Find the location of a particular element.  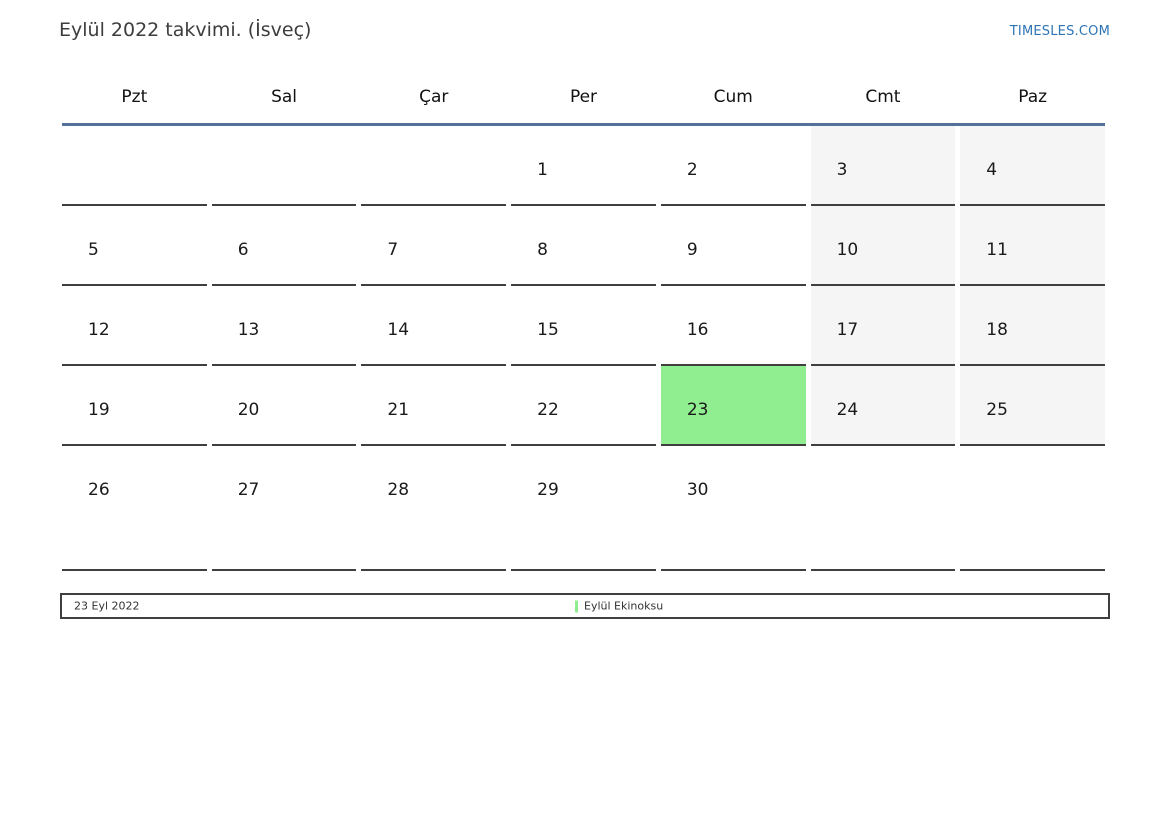

day-number: 9 is located at coordinates (692, 250).